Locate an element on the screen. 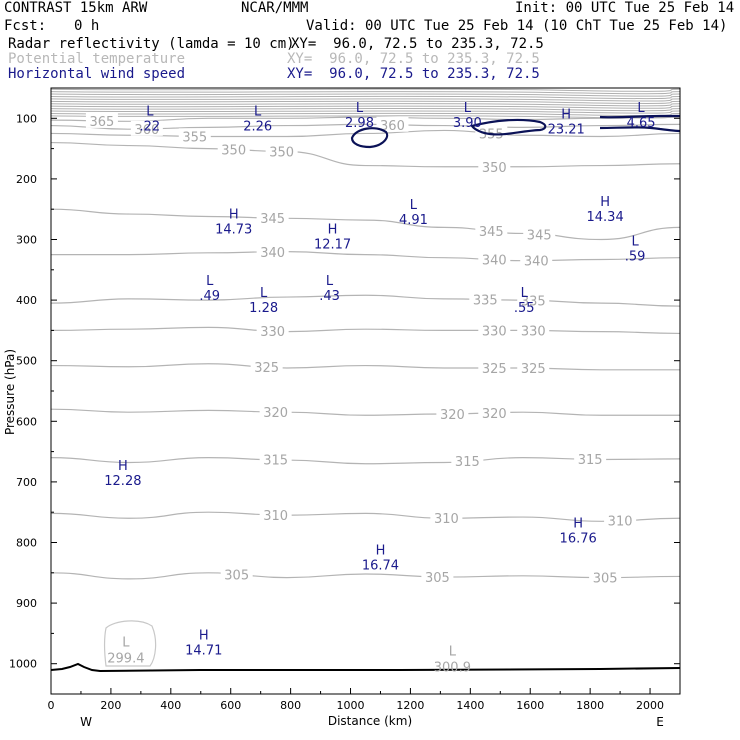 This screenshot has height=740, width=740. west-end-label: W is located at coordinates (86, 722).